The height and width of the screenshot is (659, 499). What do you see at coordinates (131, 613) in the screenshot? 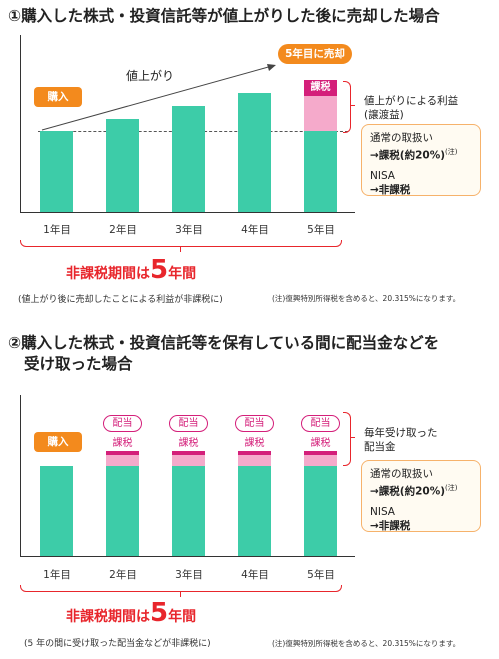
I see `period-label-2: 非課税期間は5年間` at bounding box center [131, 613].